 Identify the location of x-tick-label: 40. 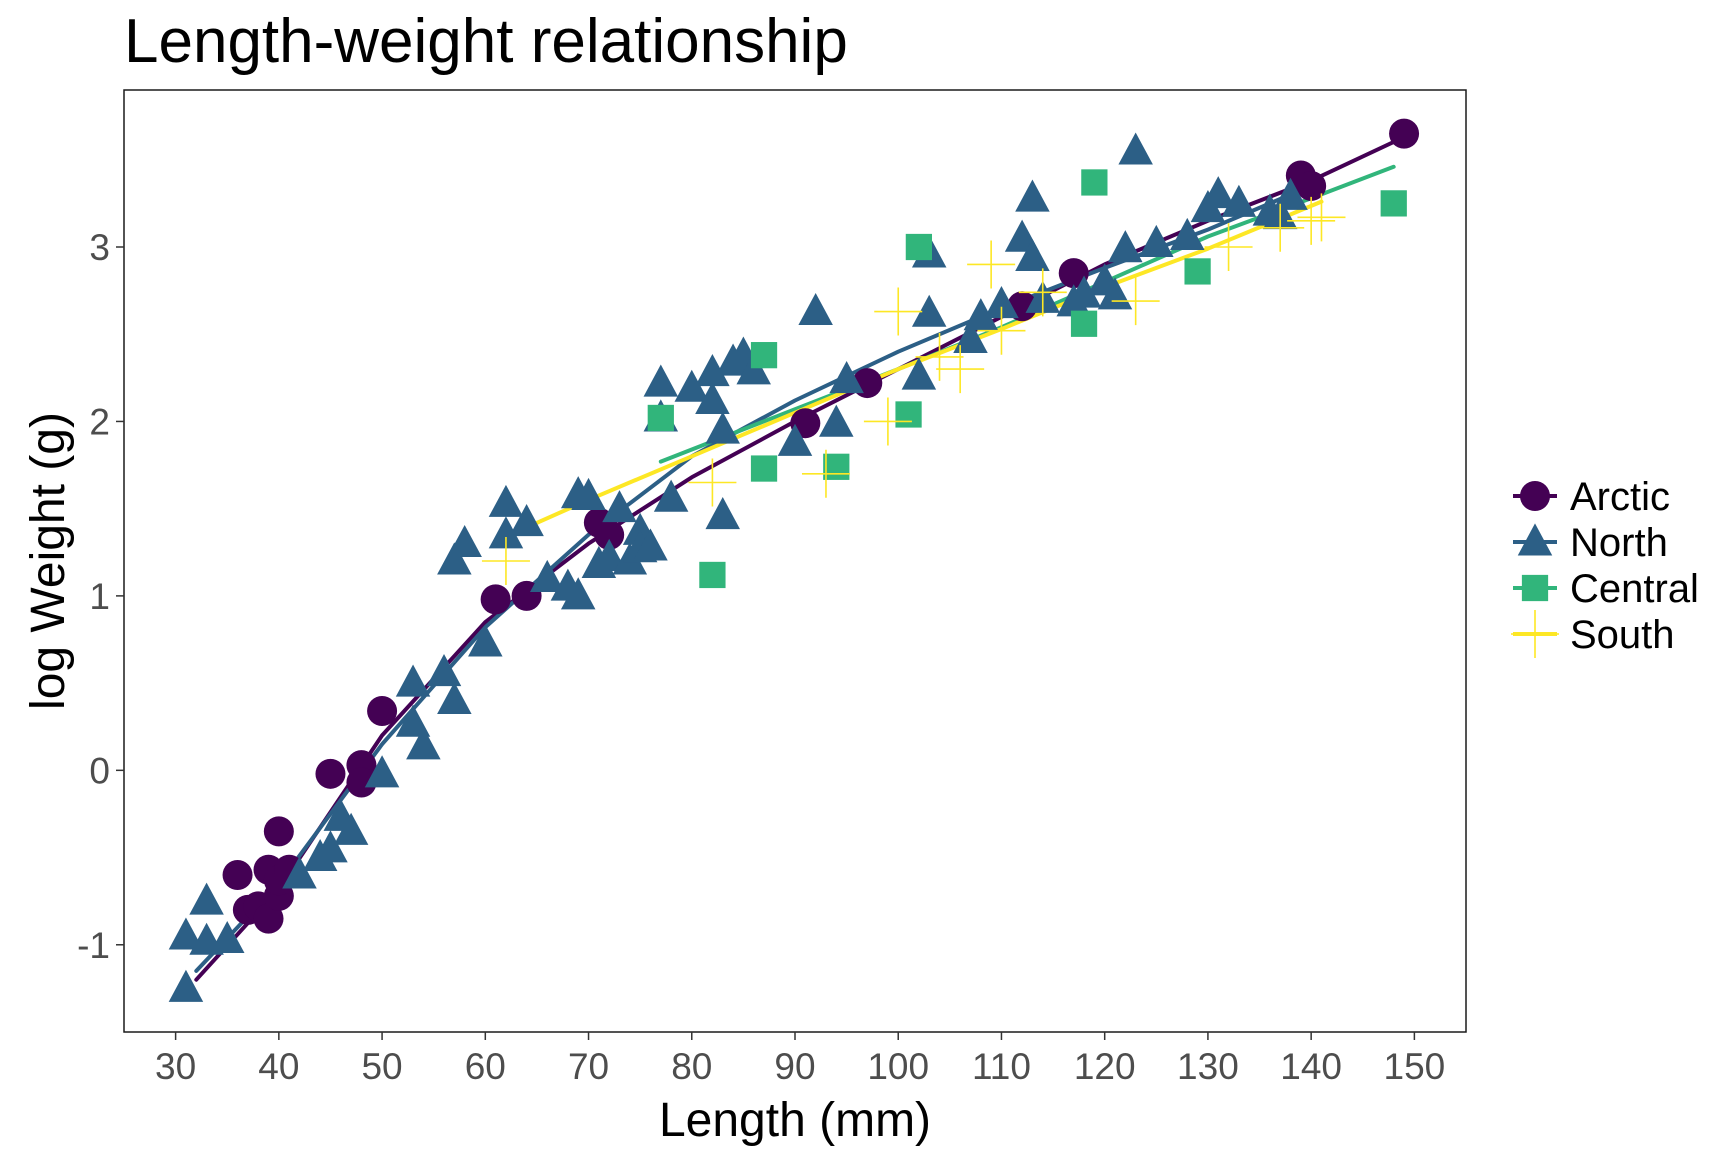
(278, 1066).